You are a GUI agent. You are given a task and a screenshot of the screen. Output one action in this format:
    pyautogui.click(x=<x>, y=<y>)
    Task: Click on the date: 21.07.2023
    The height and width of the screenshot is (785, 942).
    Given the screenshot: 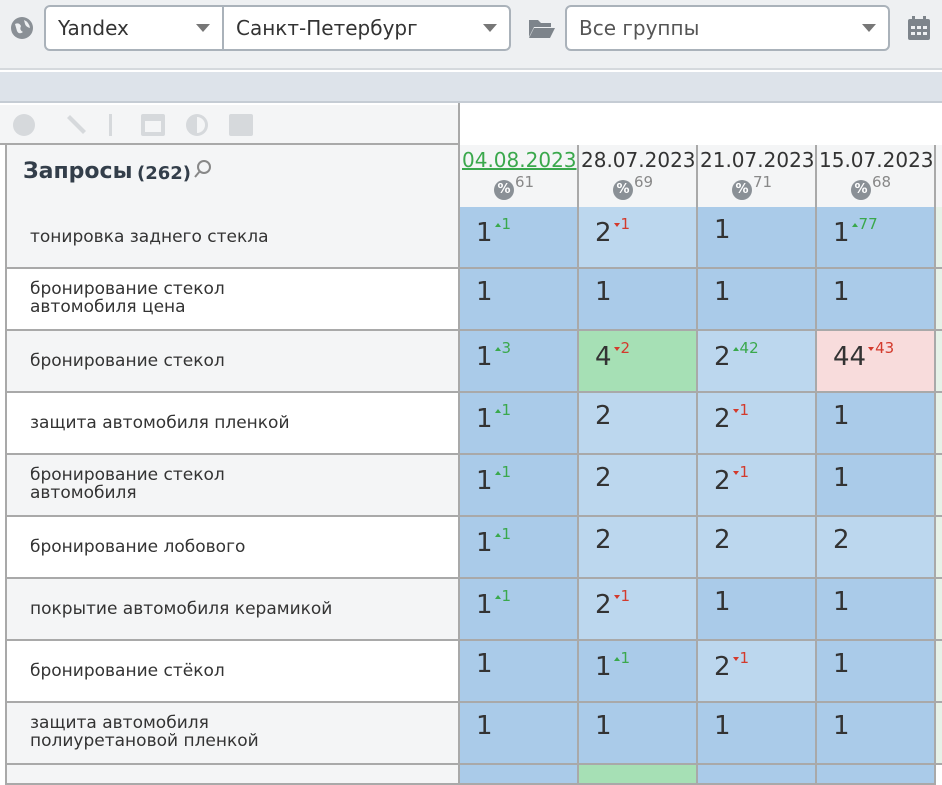 What is the action you would take?
    pyautogui.click(x=757, y=160)
    